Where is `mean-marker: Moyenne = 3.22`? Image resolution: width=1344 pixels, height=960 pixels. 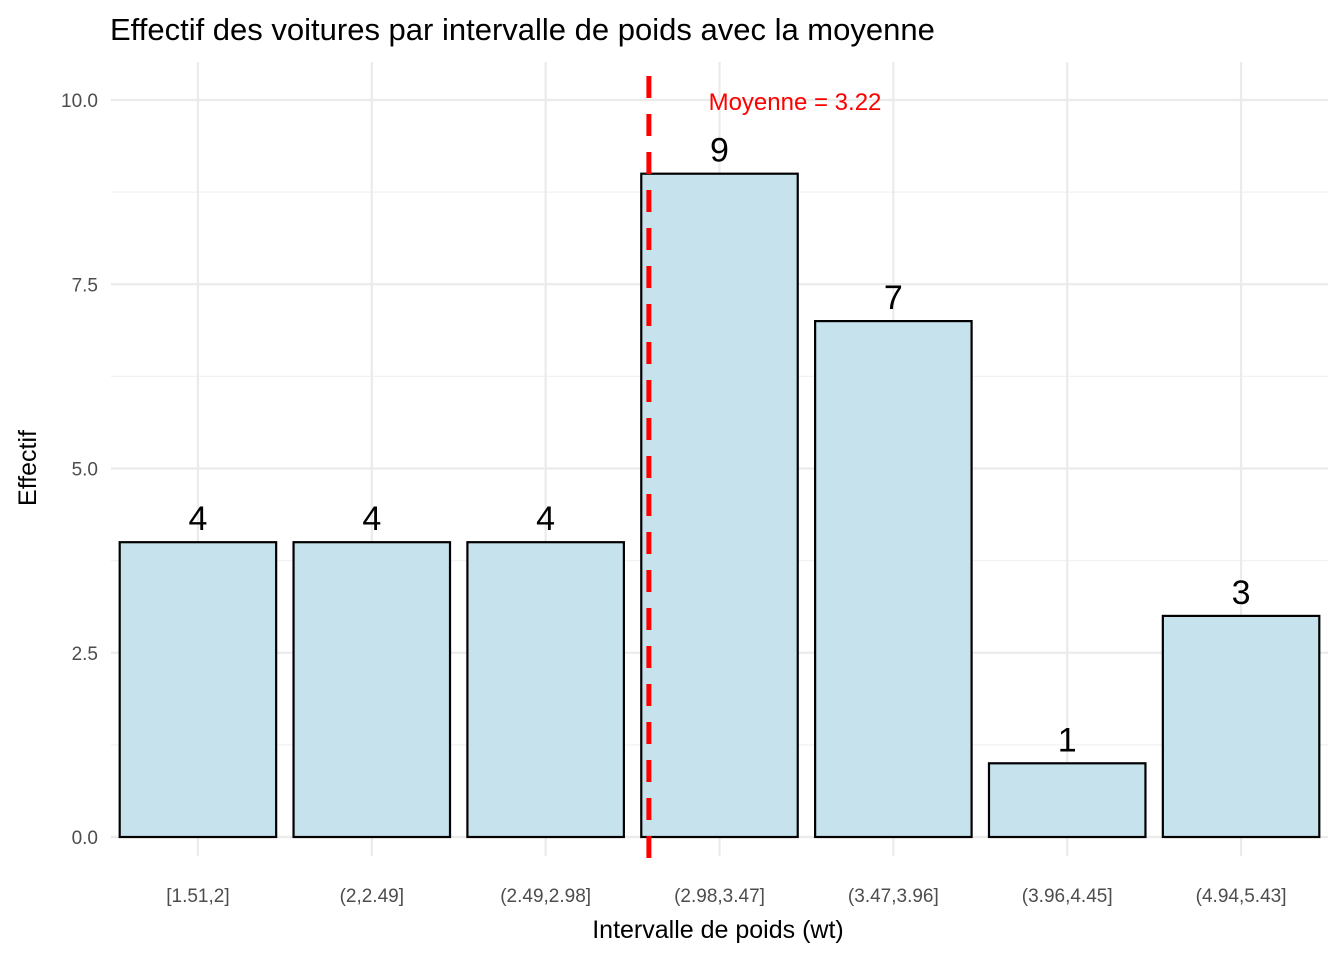
mean-marker: Moyenne = 3.22 is located at coordinates (764, 474).